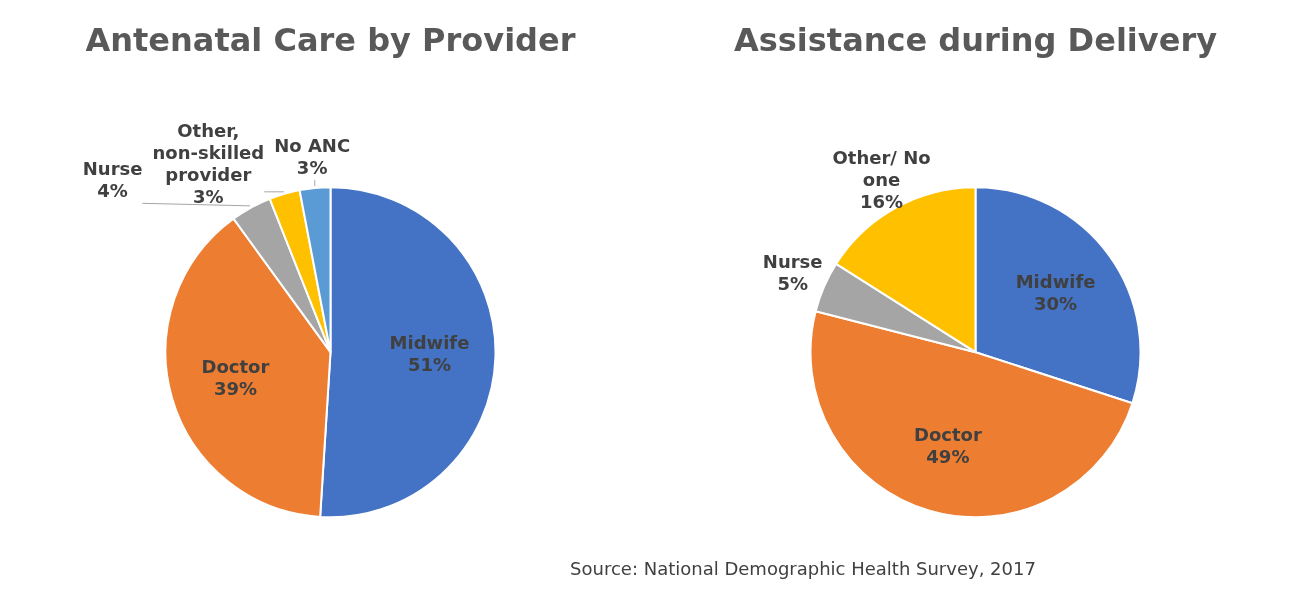  What do you see at coordinates (882, 201) in the screenshot?
I see `data-label: 16%` at bounding box center [882, 201].